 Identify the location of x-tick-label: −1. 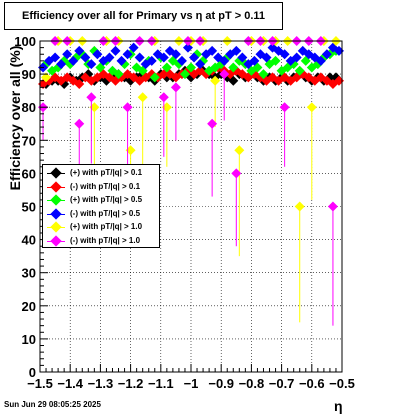
(191, 383).